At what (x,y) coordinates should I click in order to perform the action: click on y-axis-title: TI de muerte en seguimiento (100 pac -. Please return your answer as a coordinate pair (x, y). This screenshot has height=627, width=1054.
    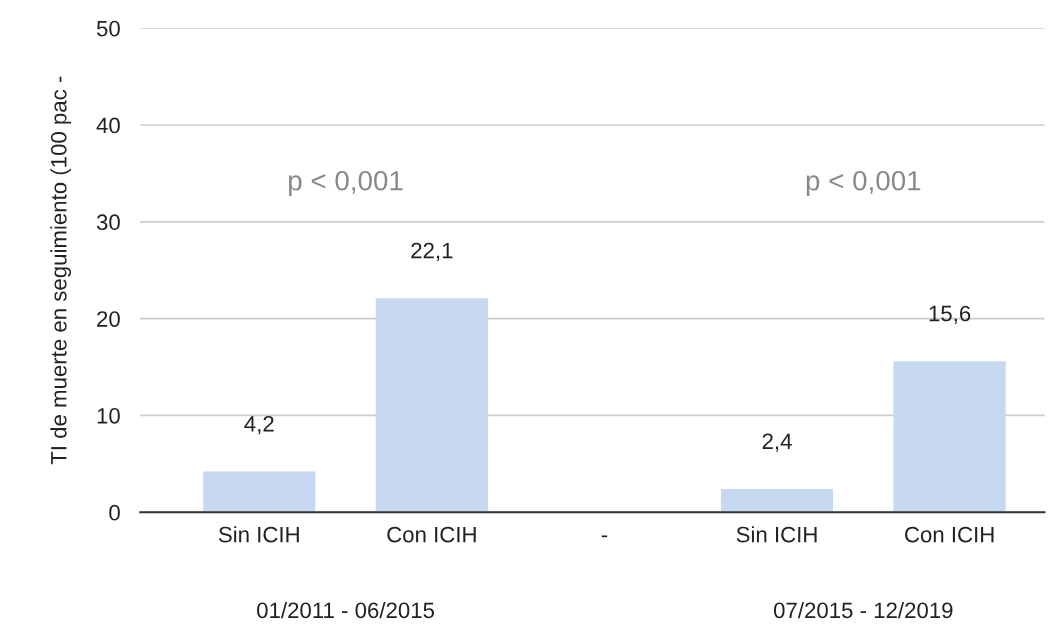
    Looking at the image, I should click on (61, 270).